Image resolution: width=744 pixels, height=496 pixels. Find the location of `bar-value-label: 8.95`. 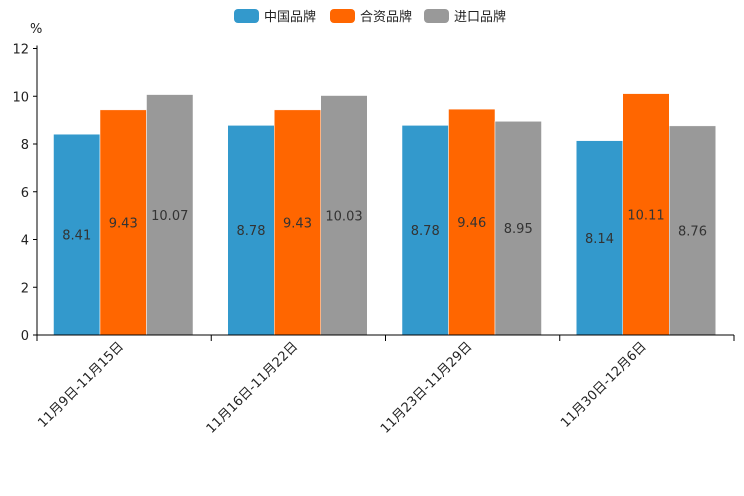

bar-value-label: 8.95 is located at coordinates (518, 229).